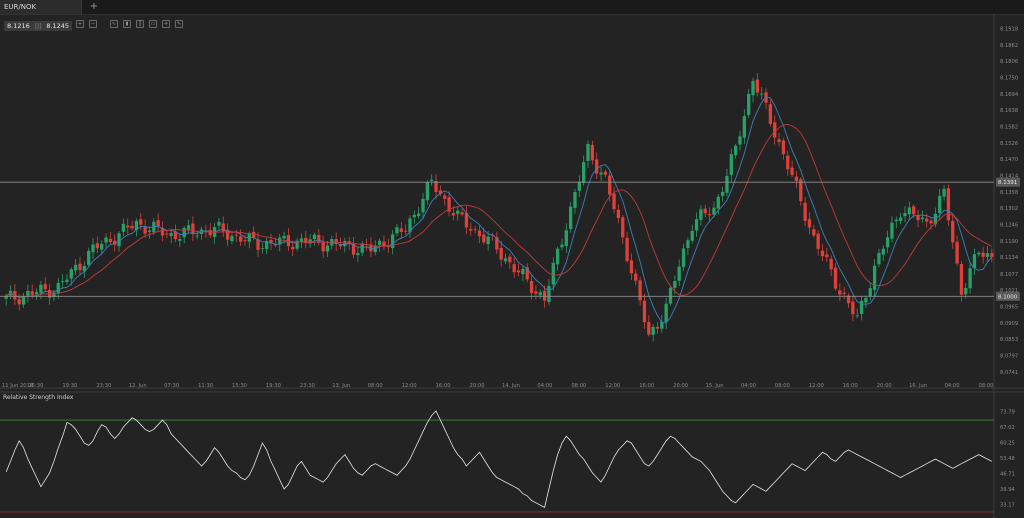 The height and width of the screenshot is (518, 1024). What do you see at coordinates (1009, 226) in the screenshot?
I see `y-tick-label: 8.1246` at bounding box center [1009, 226].